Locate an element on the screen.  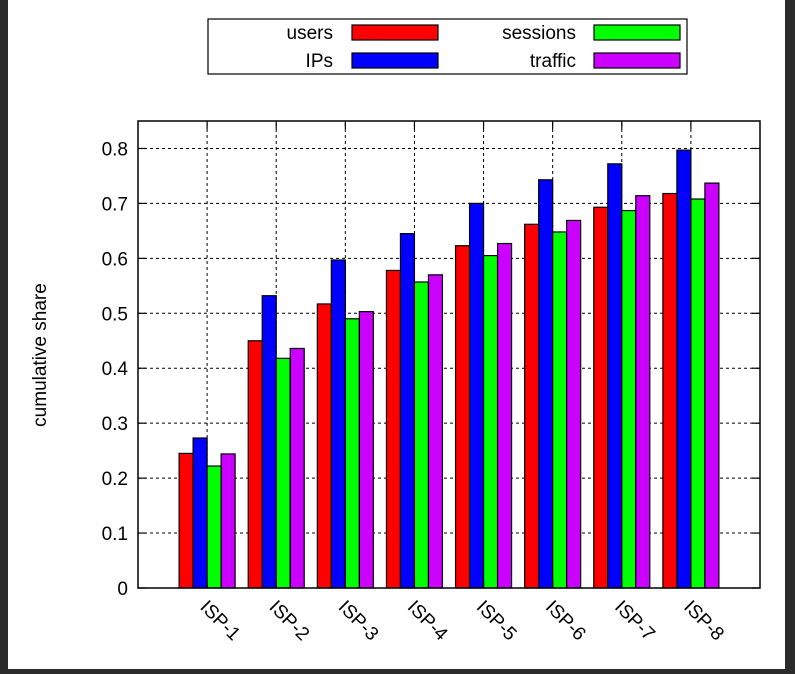
y-axis-label: cumulative share is located at coordinates (40, 355).